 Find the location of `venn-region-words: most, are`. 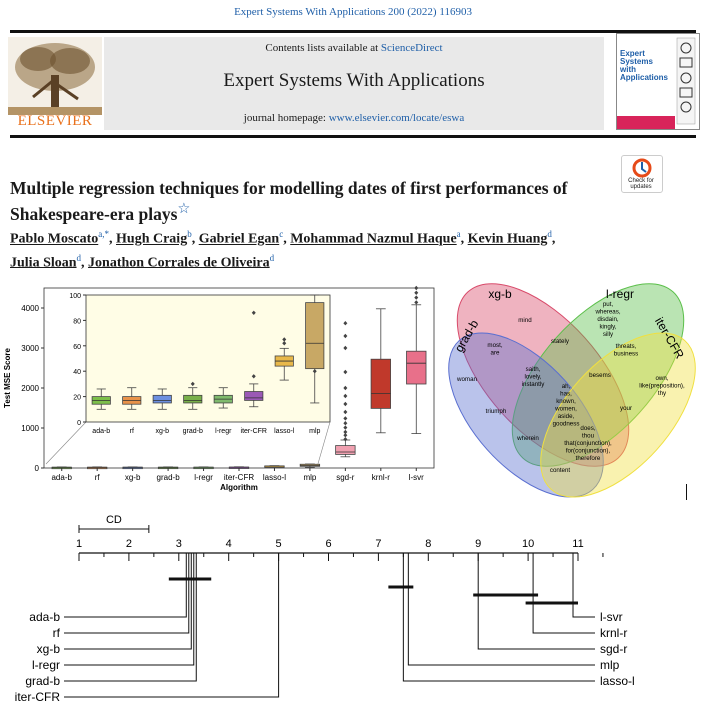

venn-region-words: most, are is located at coordinates (494, 349).